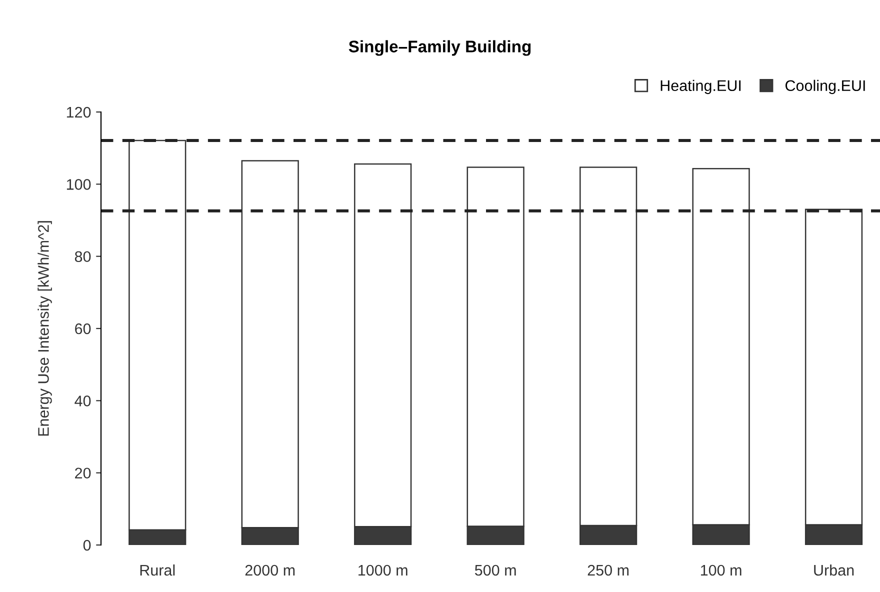 Image resolution: width=880 pixels, height=592 pixels. I want to click on y-tick-label: 80, so click(82, 256).